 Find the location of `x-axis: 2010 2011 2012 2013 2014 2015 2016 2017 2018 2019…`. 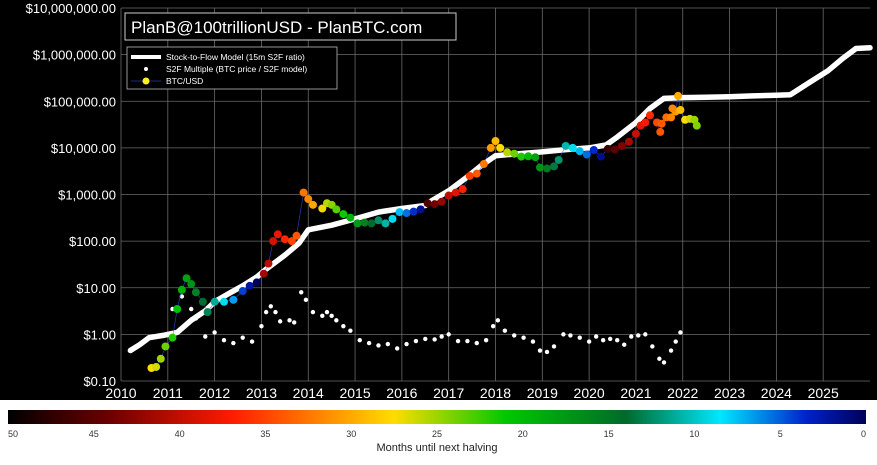

x-axis: 2010 2011 2012 2013 2014 2015 2016 2017 2018 2019… is located at coordinates (472, 393).